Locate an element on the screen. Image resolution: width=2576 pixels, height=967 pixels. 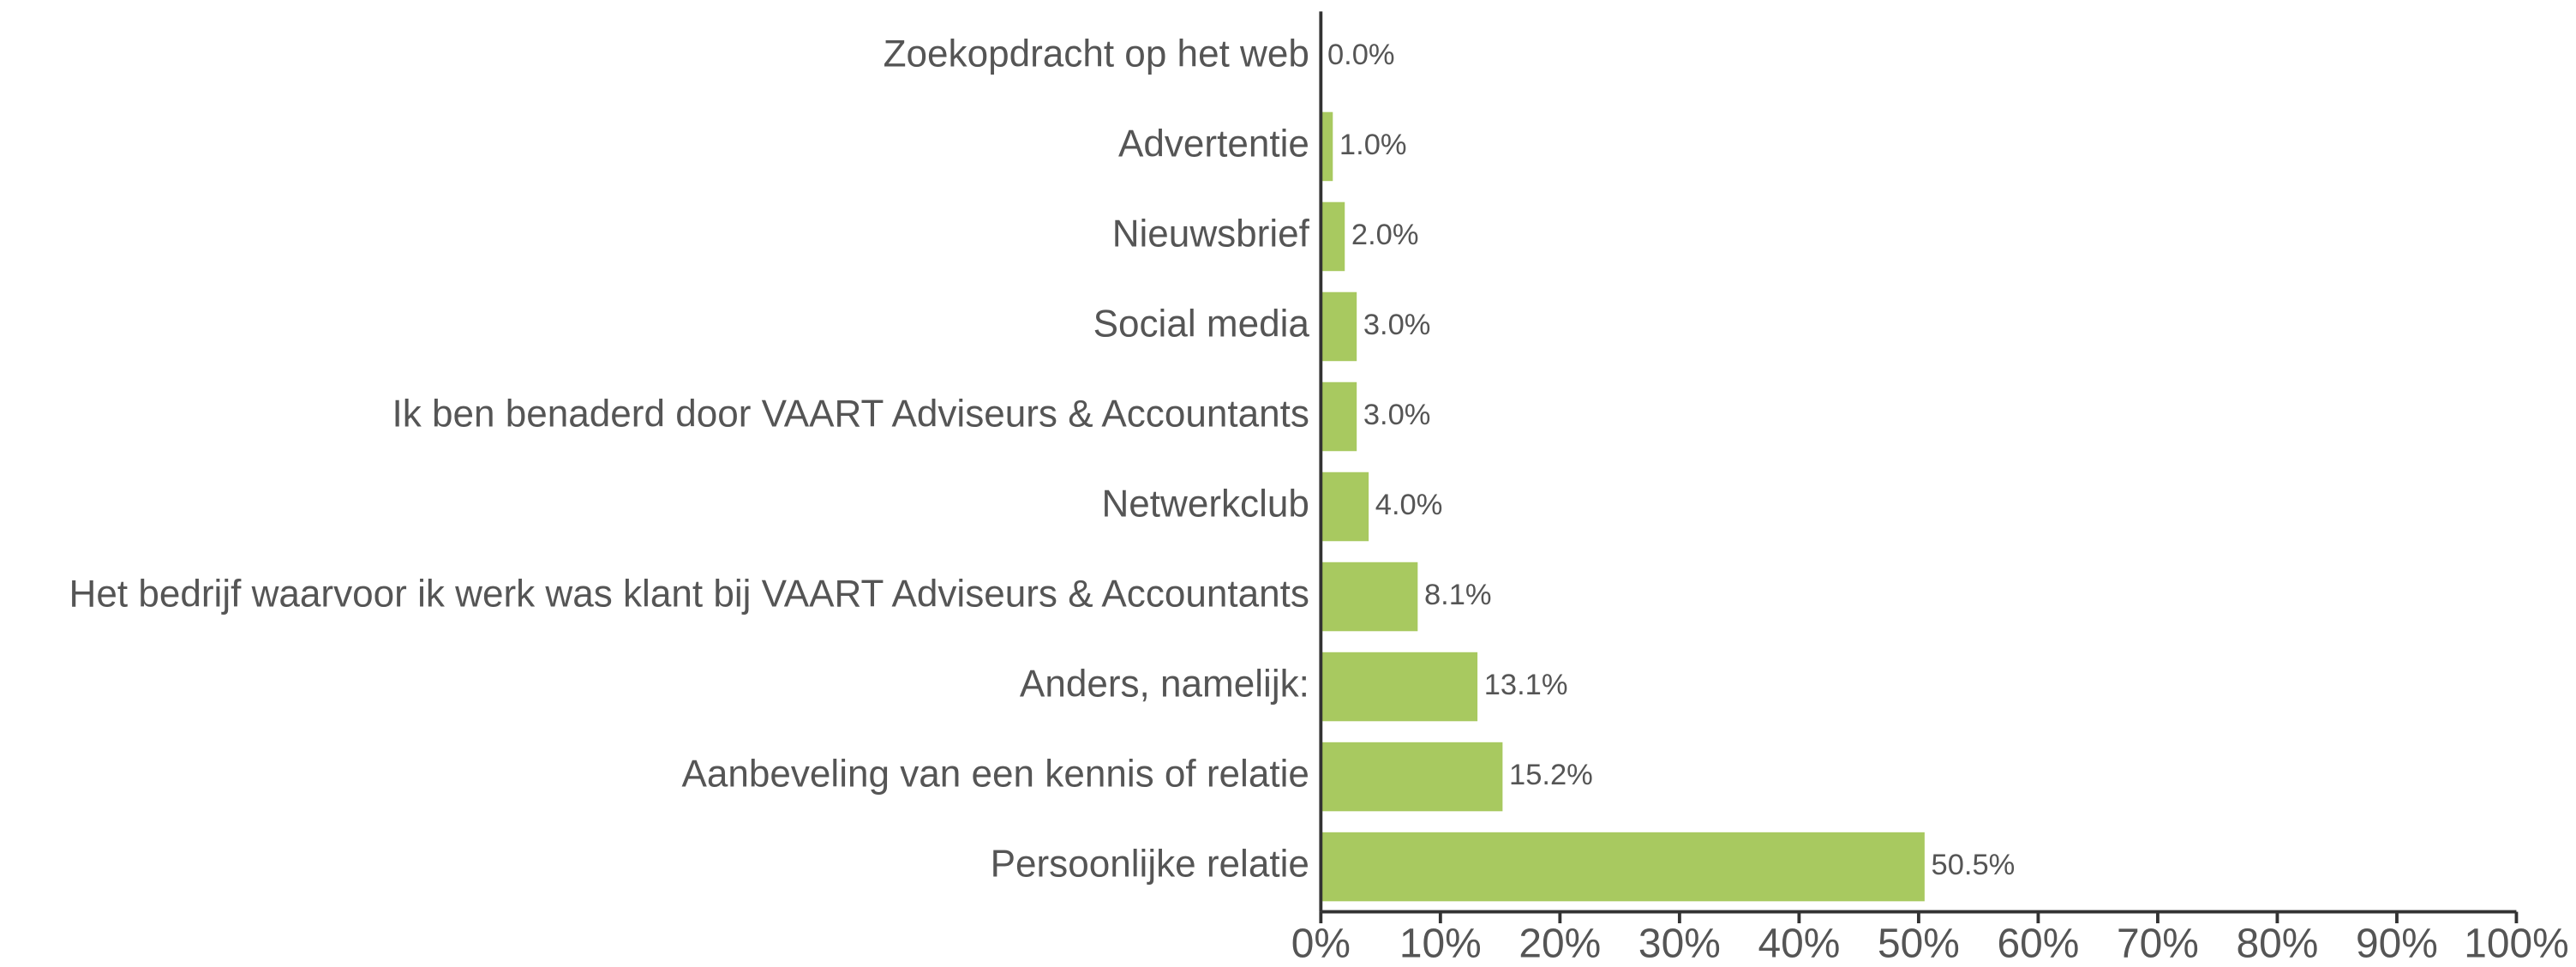
value-label: 13.1% is located at coordinates (1526, 685).